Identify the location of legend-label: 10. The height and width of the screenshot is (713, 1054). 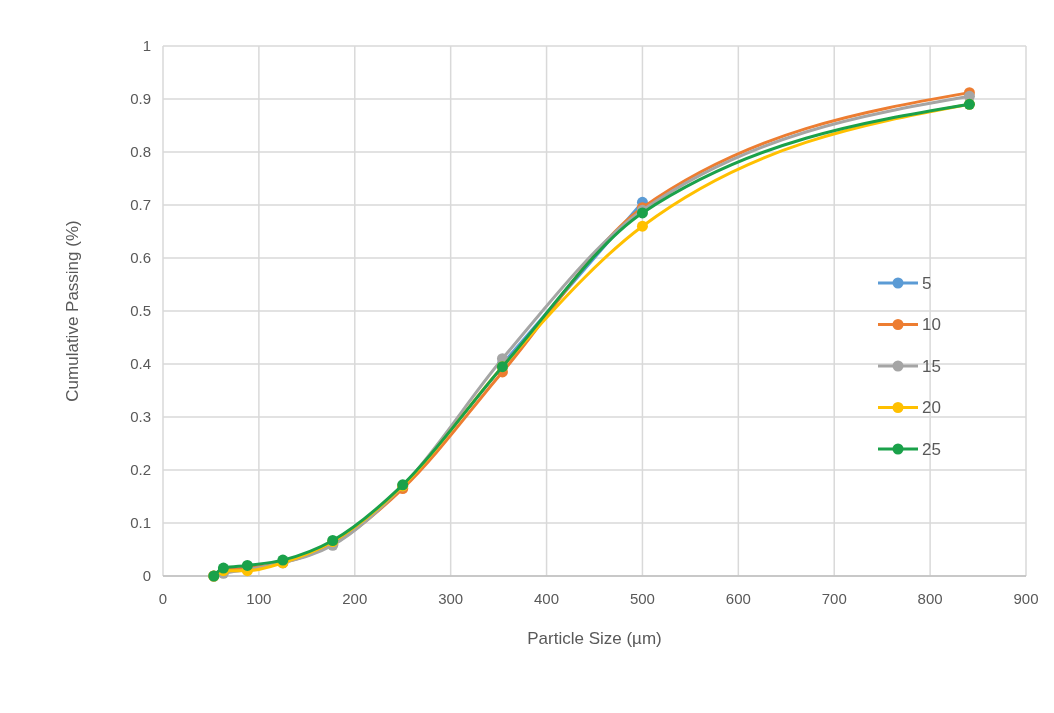
(931, 325).